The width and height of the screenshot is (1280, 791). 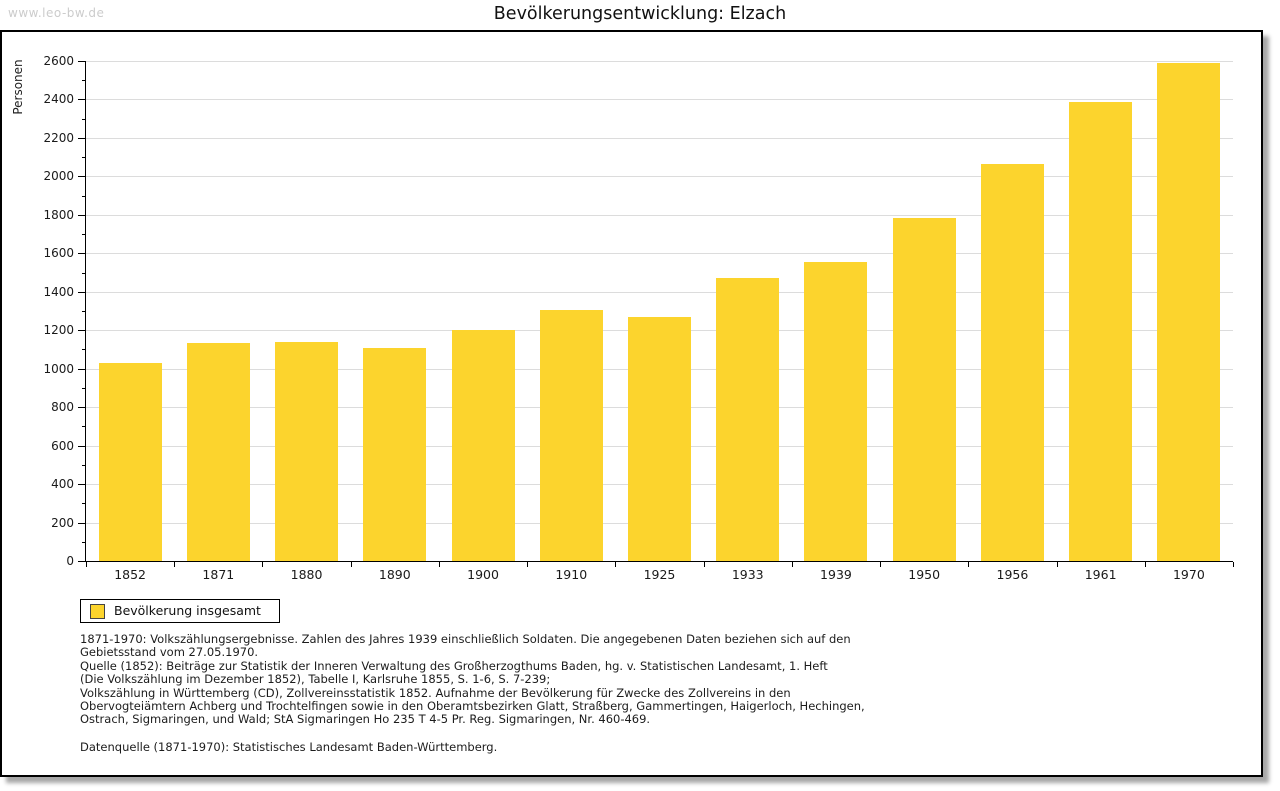 I want to click on y-tick-label-2600: 2600, so click(x=58, y=61).